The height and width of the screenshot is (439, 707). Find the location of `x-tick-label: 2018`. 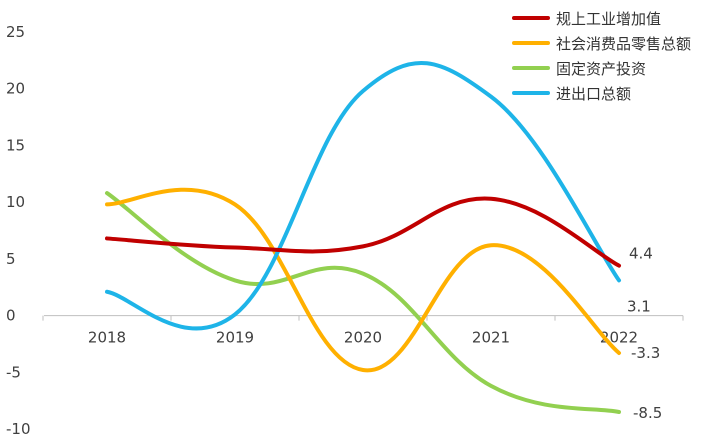

x-tick-label: 2018 is located at coordinates (107, 338).